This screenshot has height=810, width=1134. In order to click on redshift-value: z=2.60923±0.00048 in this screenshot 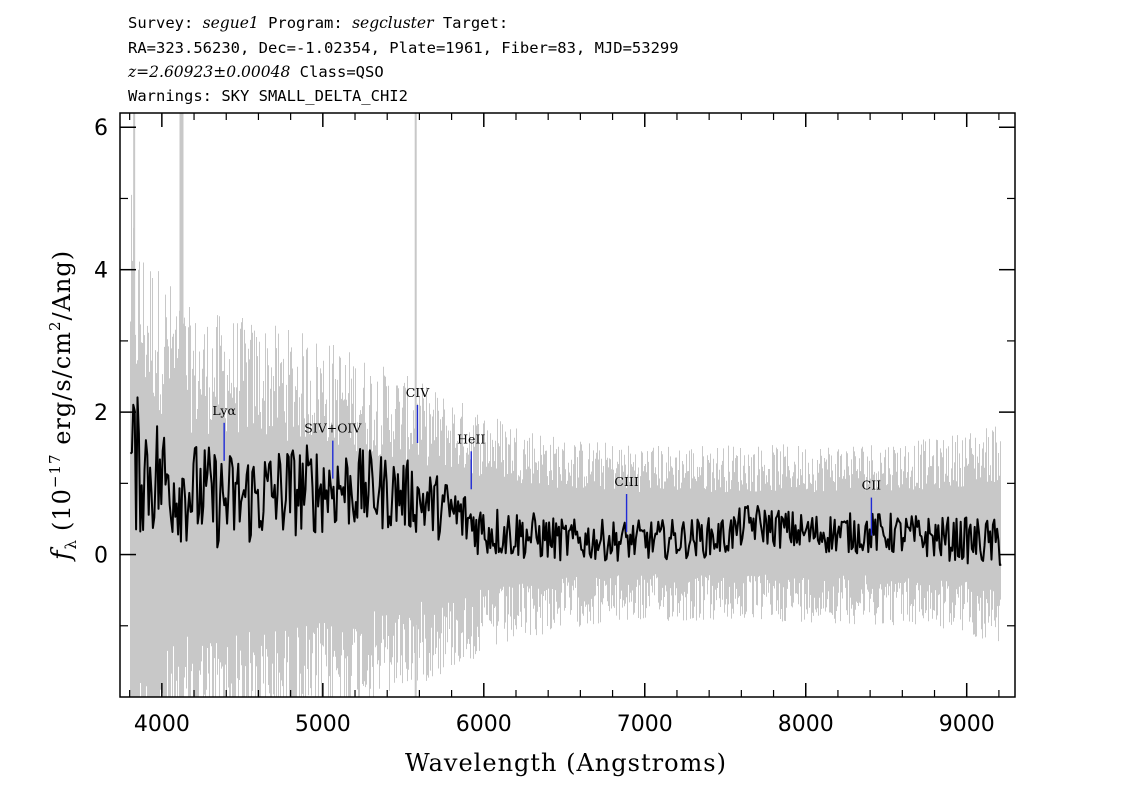, I will do `click(209, 72)`.